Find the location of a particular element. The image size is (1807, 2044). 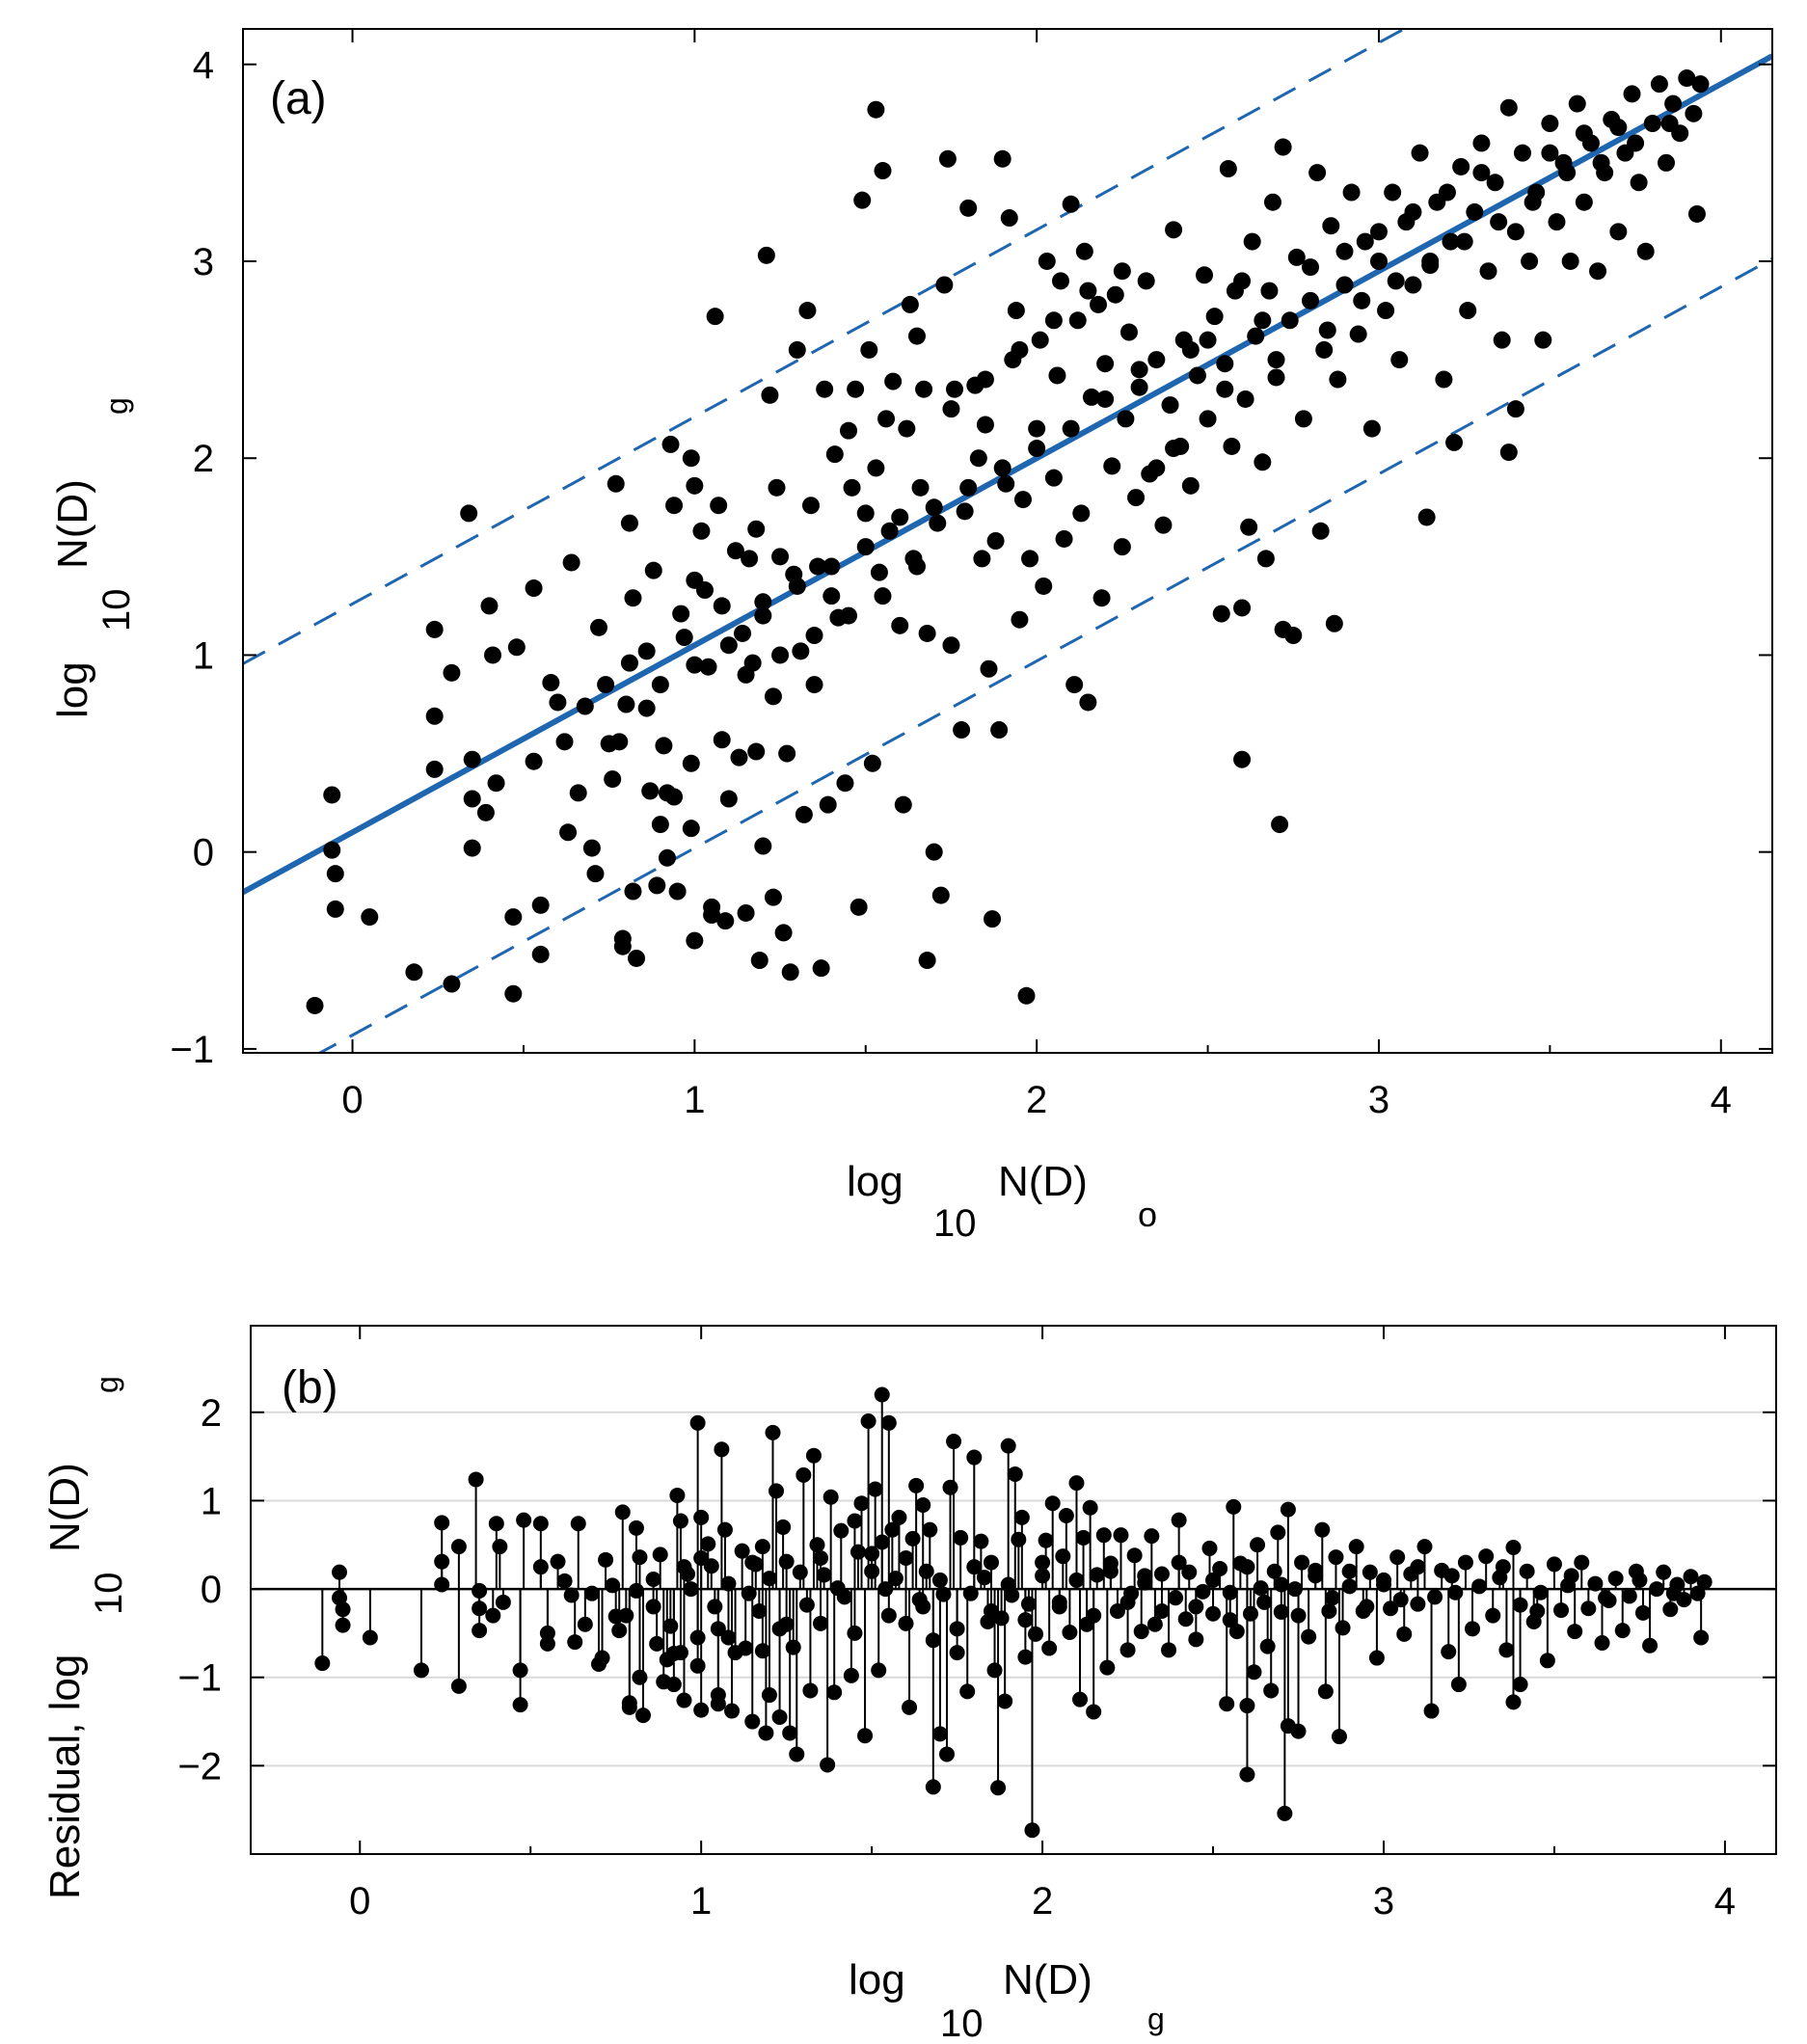

panel-b-x-axis-label: log 10 N(D) g is located at coordinates (1007, 2000).